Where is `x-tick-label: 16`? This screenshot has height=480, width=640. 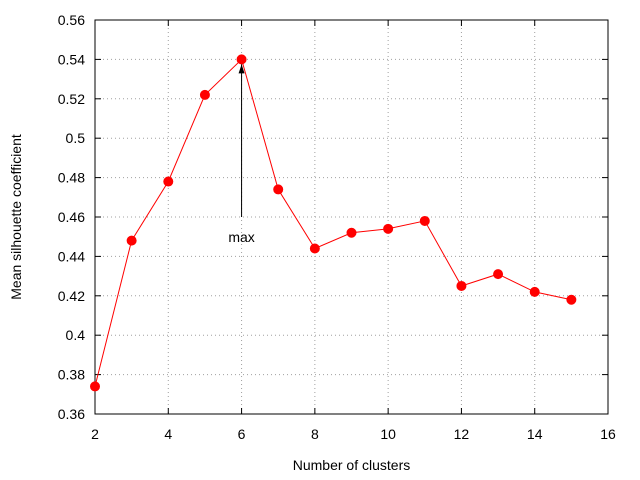 x-tick-label: 16 is located at coordinates (608, 434).